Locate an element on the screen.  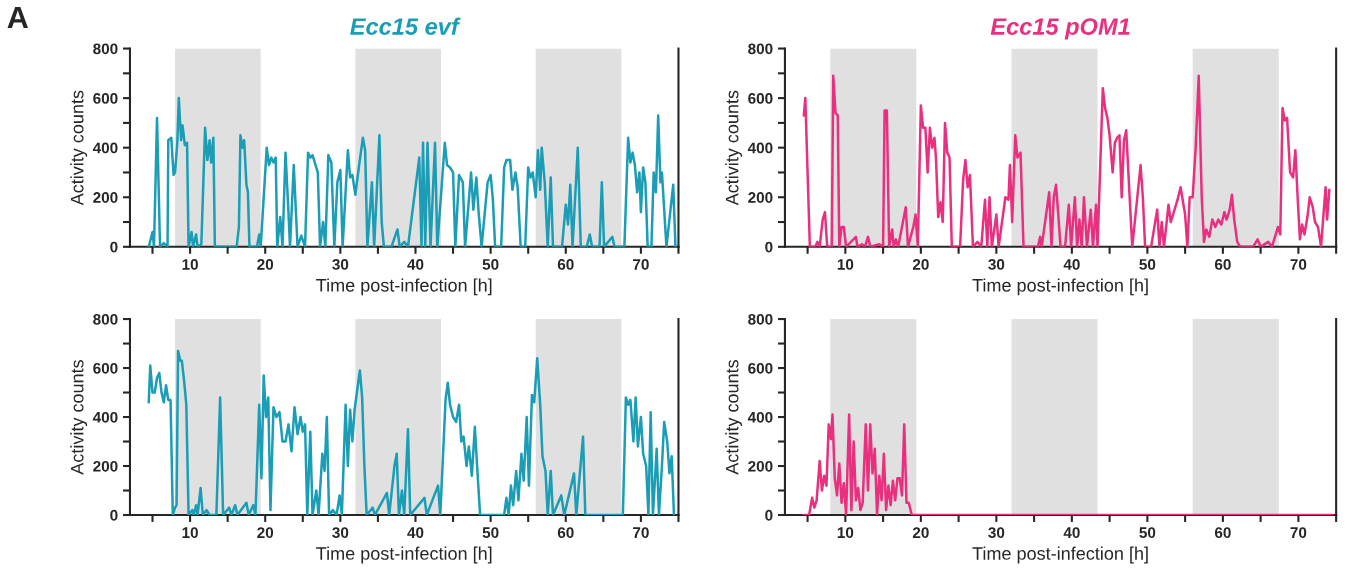
chart-title: Ecc15 evf is located at coordinates (405, 26).